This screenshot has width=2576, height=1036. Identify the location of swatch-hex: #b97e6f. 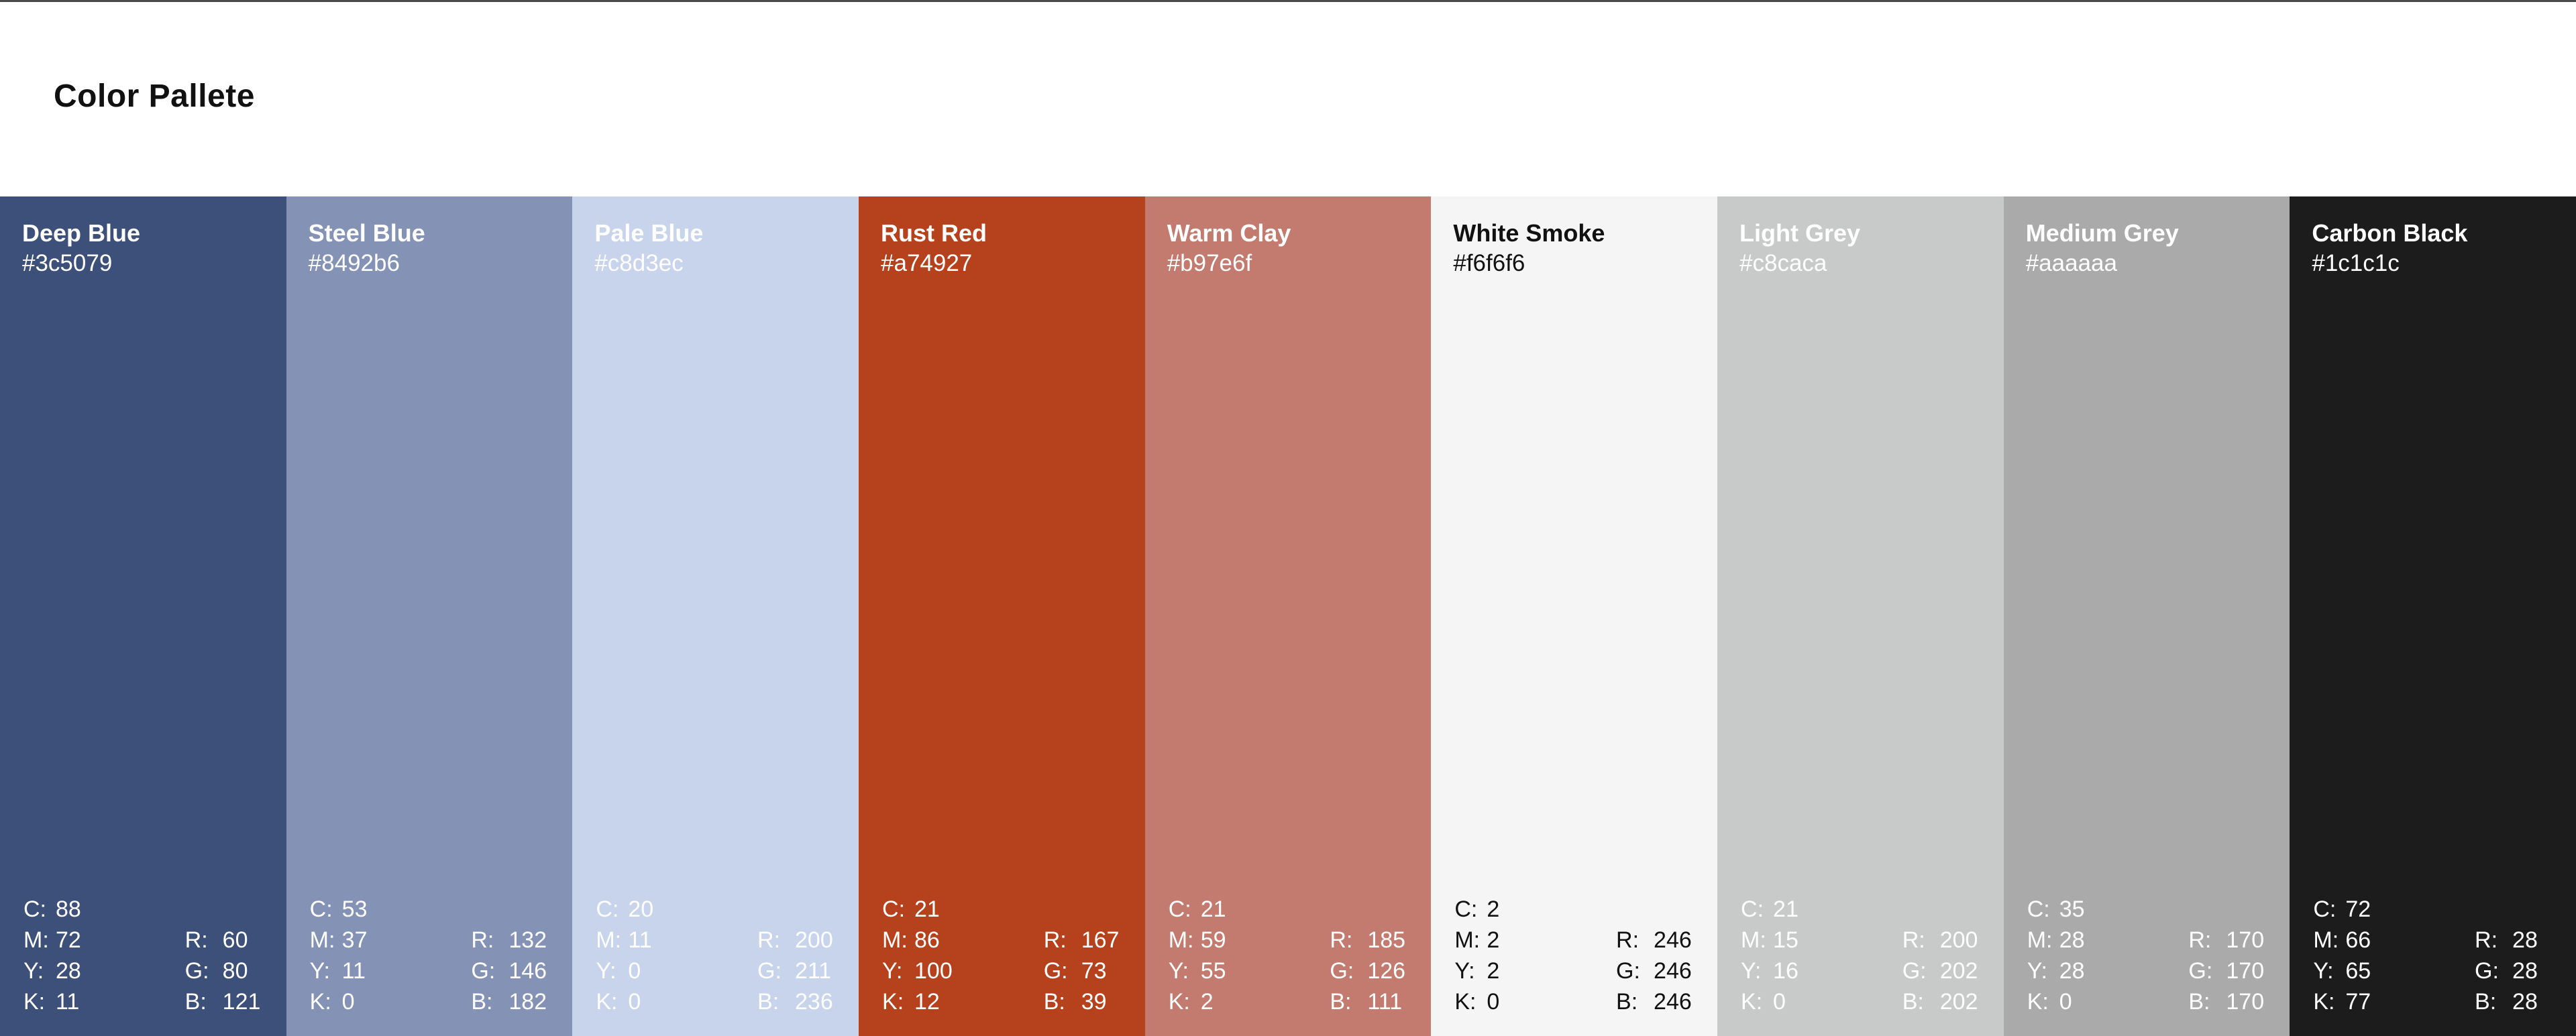
(1209, 263).